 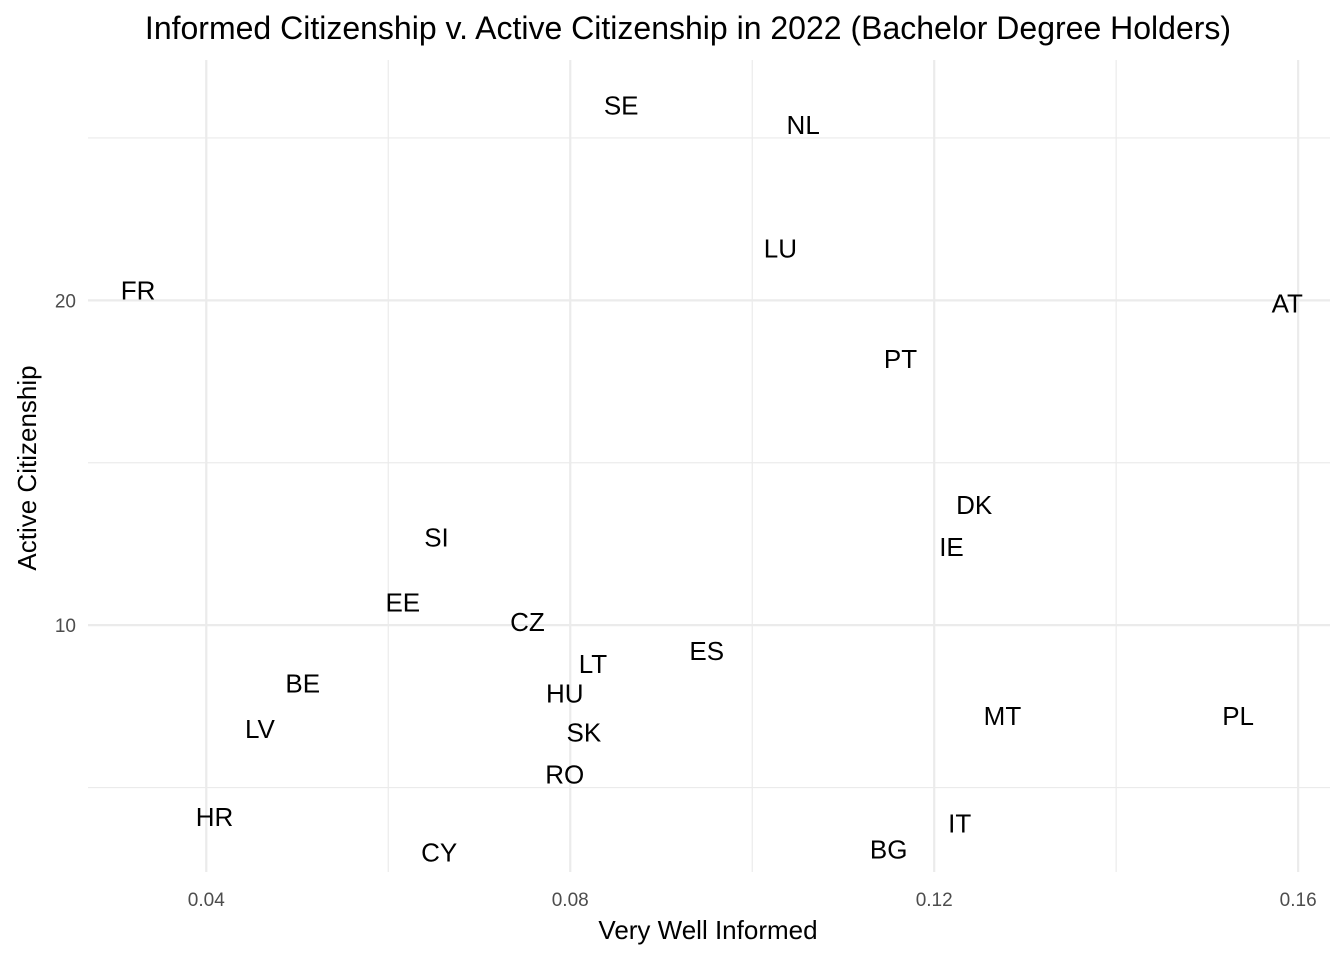 What do you see at coordinates (934, 900) in the screenshot?
I see `x-tick-label: 0.12` at bounding box center [934, 900].